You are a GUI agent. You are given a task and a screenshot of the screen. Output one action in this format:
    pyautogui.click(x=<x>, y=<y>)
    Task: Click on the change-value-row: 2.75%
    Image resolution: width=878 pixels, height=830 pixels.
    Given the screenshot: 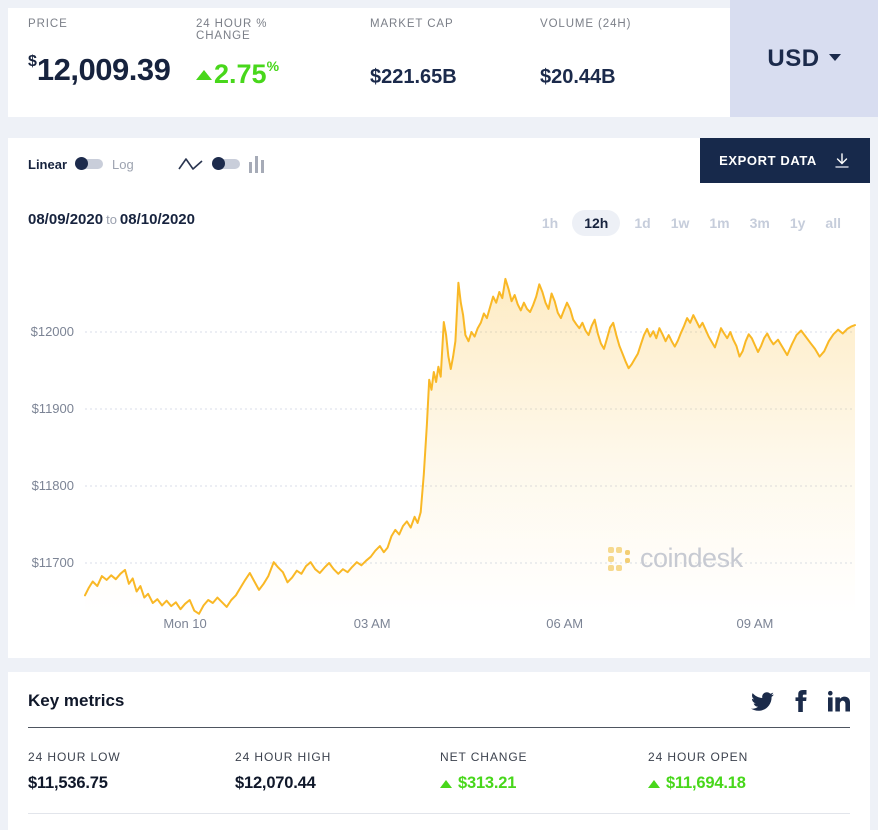 What is the action you would take?
    pyautogui.click(x=237, y=74)
    